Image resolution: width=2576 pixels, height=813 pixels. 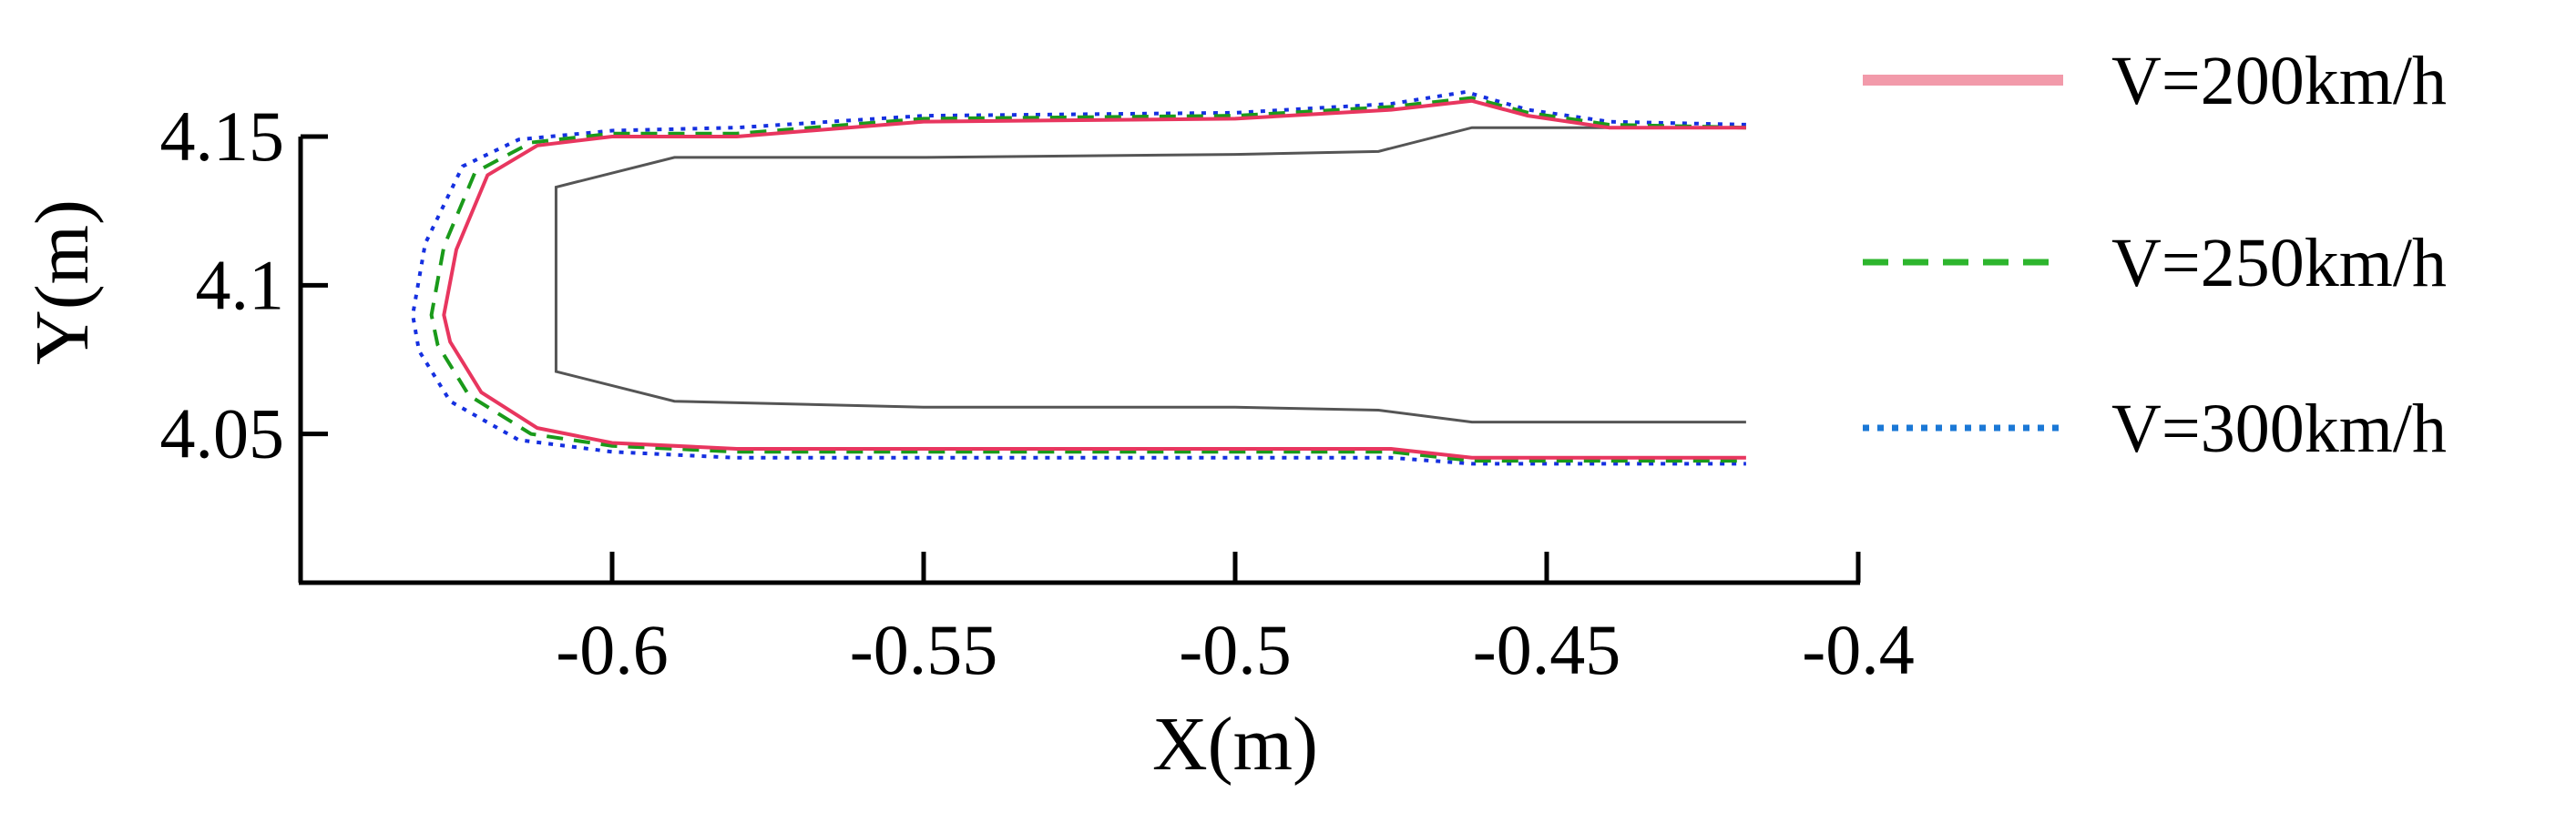 What do you see at coordinates (612, 649) in the screenshot?
I see `x-tick-label: -0.6` at bounding box center [612, 649].